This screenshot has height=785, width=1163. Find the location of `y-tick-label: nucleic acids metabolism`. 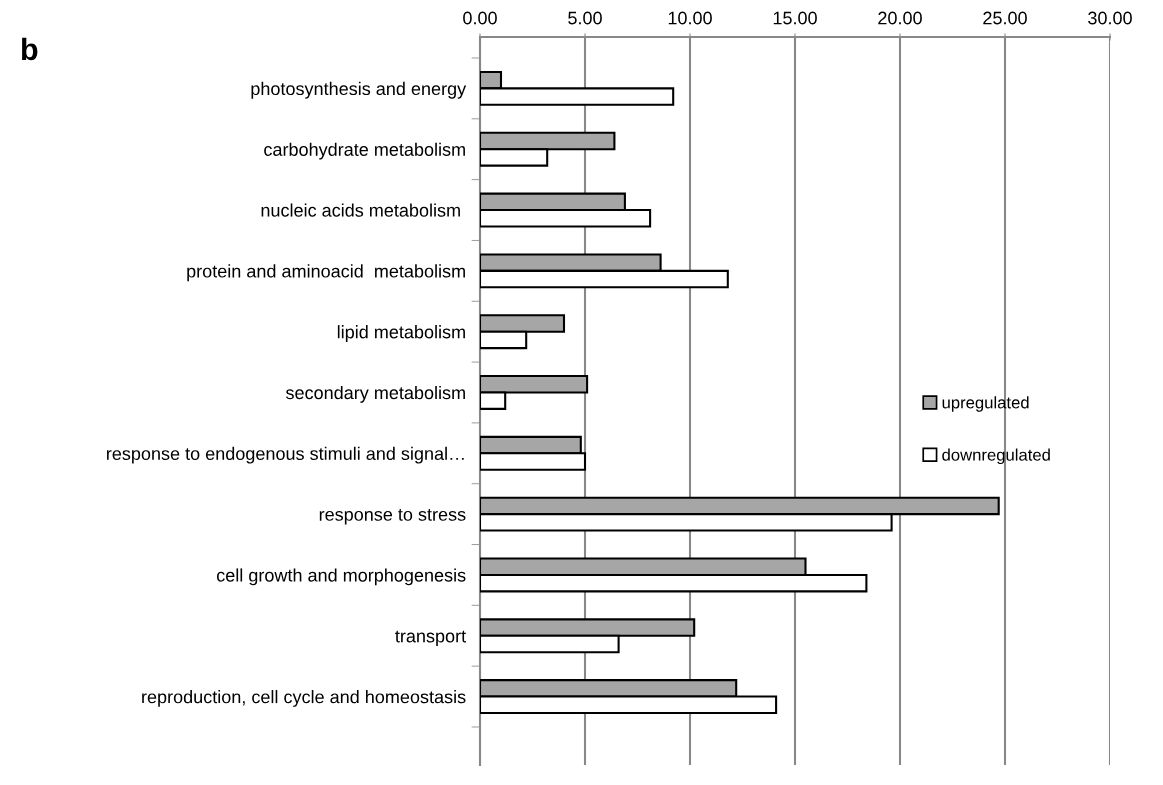

y-tick-label: nucleic acids metabolism is located at coordinates (360, 210).